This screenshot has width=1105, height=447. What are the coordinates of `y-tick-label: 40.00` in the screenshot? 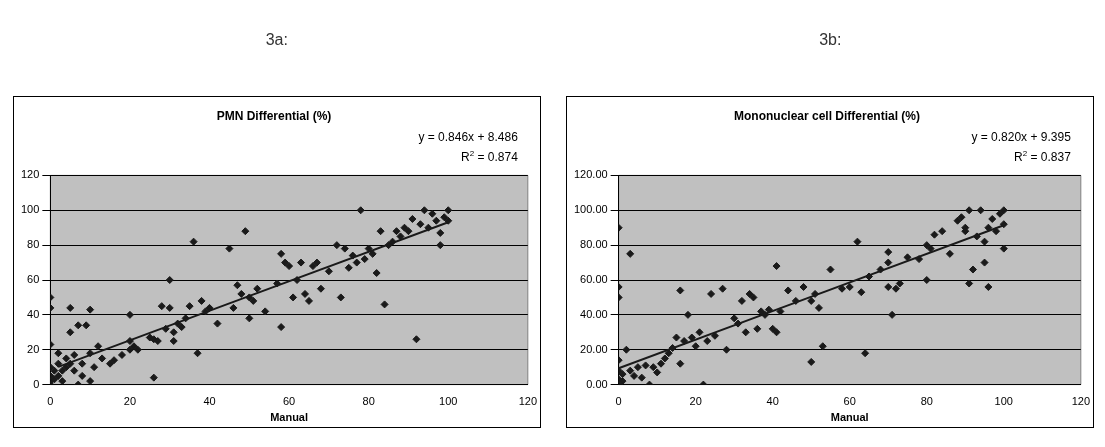 It's located at (594, 313).